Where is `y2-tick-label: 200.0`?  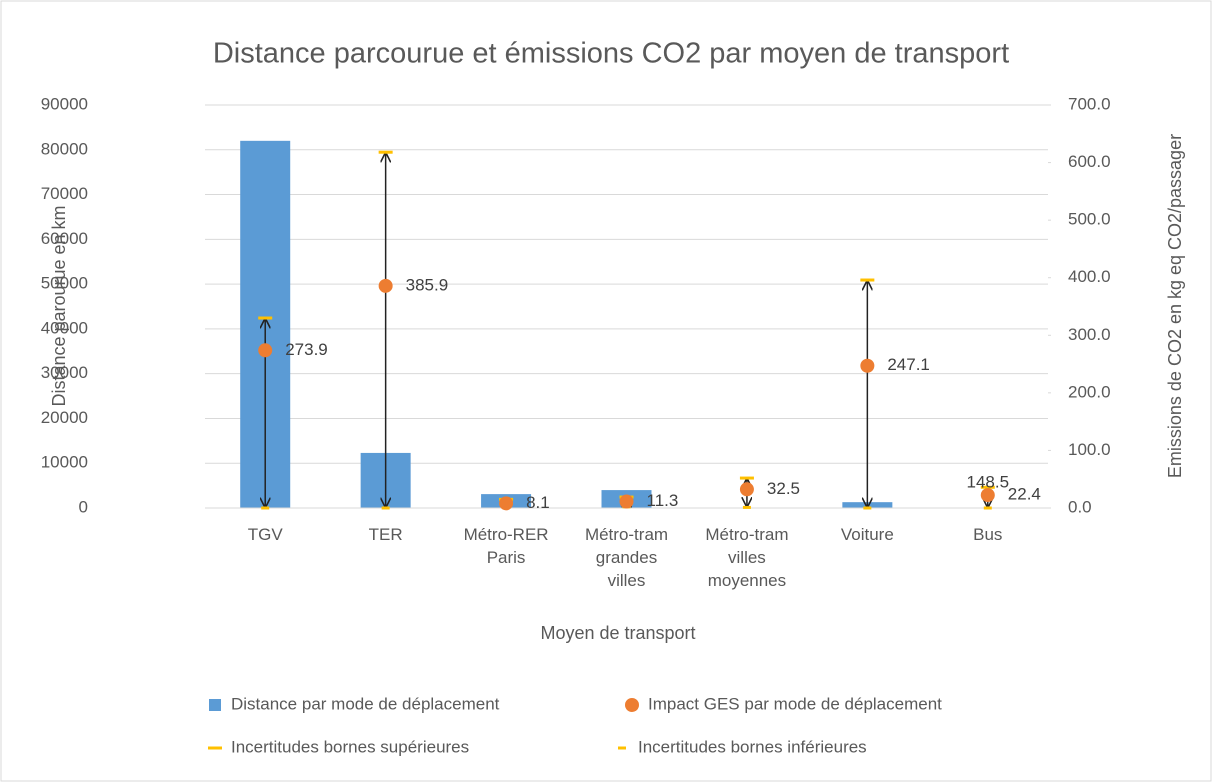
y2-tick-label: 200.0 is located at coordinates (1089, 391).